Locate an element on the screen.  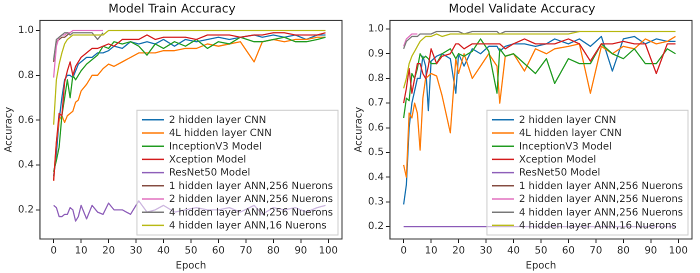
y-tick-label: 0.3 is located at coordinates (376, 202).